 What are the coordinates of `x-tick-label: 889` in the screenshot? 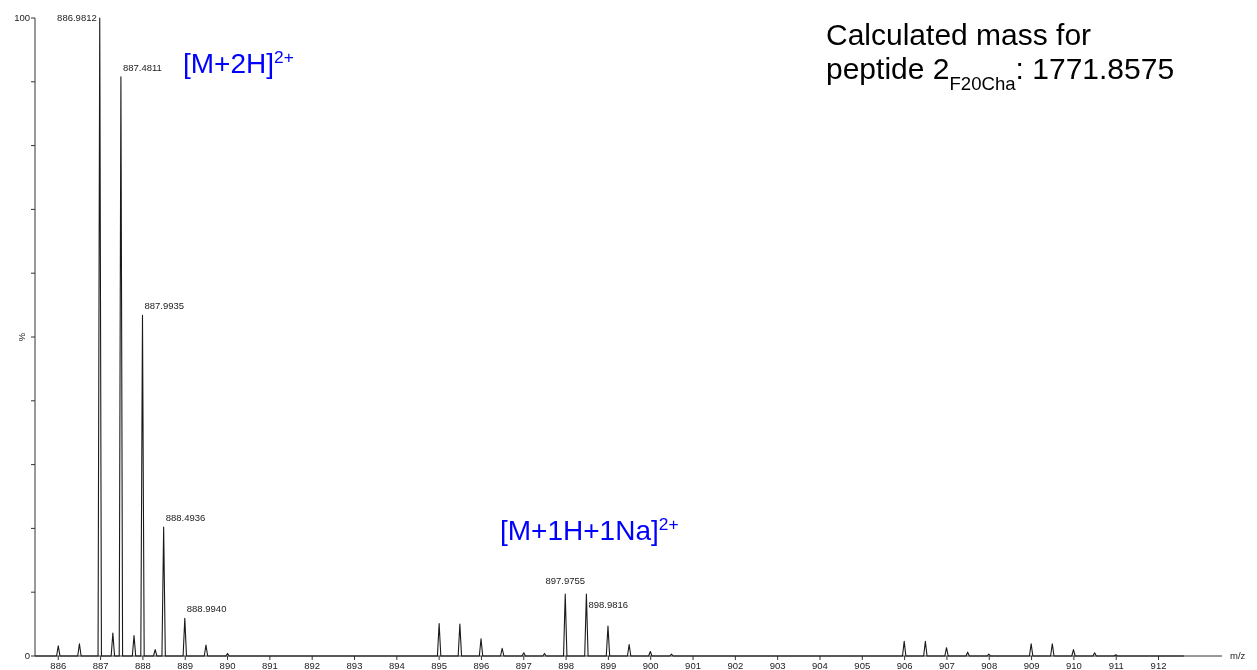 It's located at (185, 665).